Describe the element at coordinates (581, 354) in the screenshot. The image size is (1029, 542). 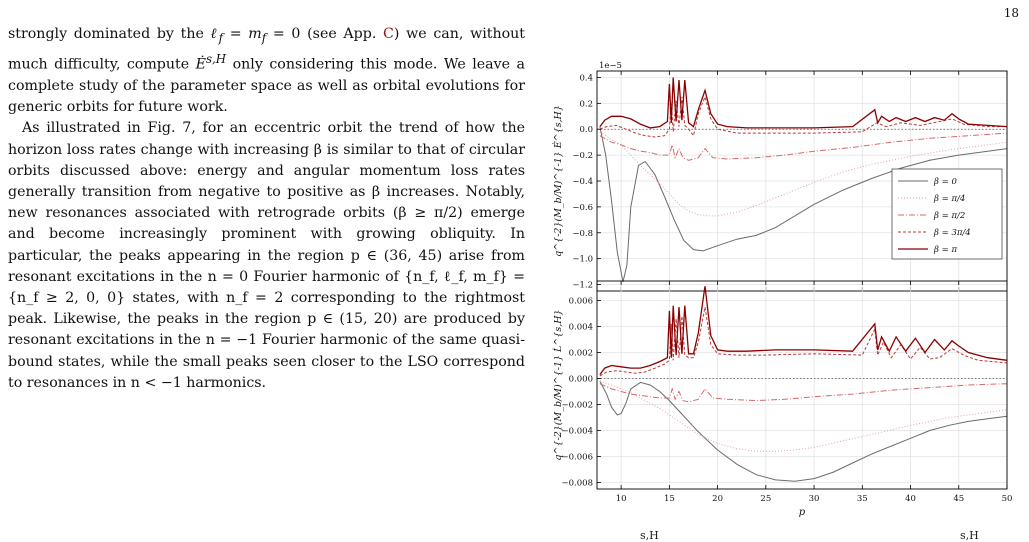
I see `y-tick-label: 0.002` at that location.